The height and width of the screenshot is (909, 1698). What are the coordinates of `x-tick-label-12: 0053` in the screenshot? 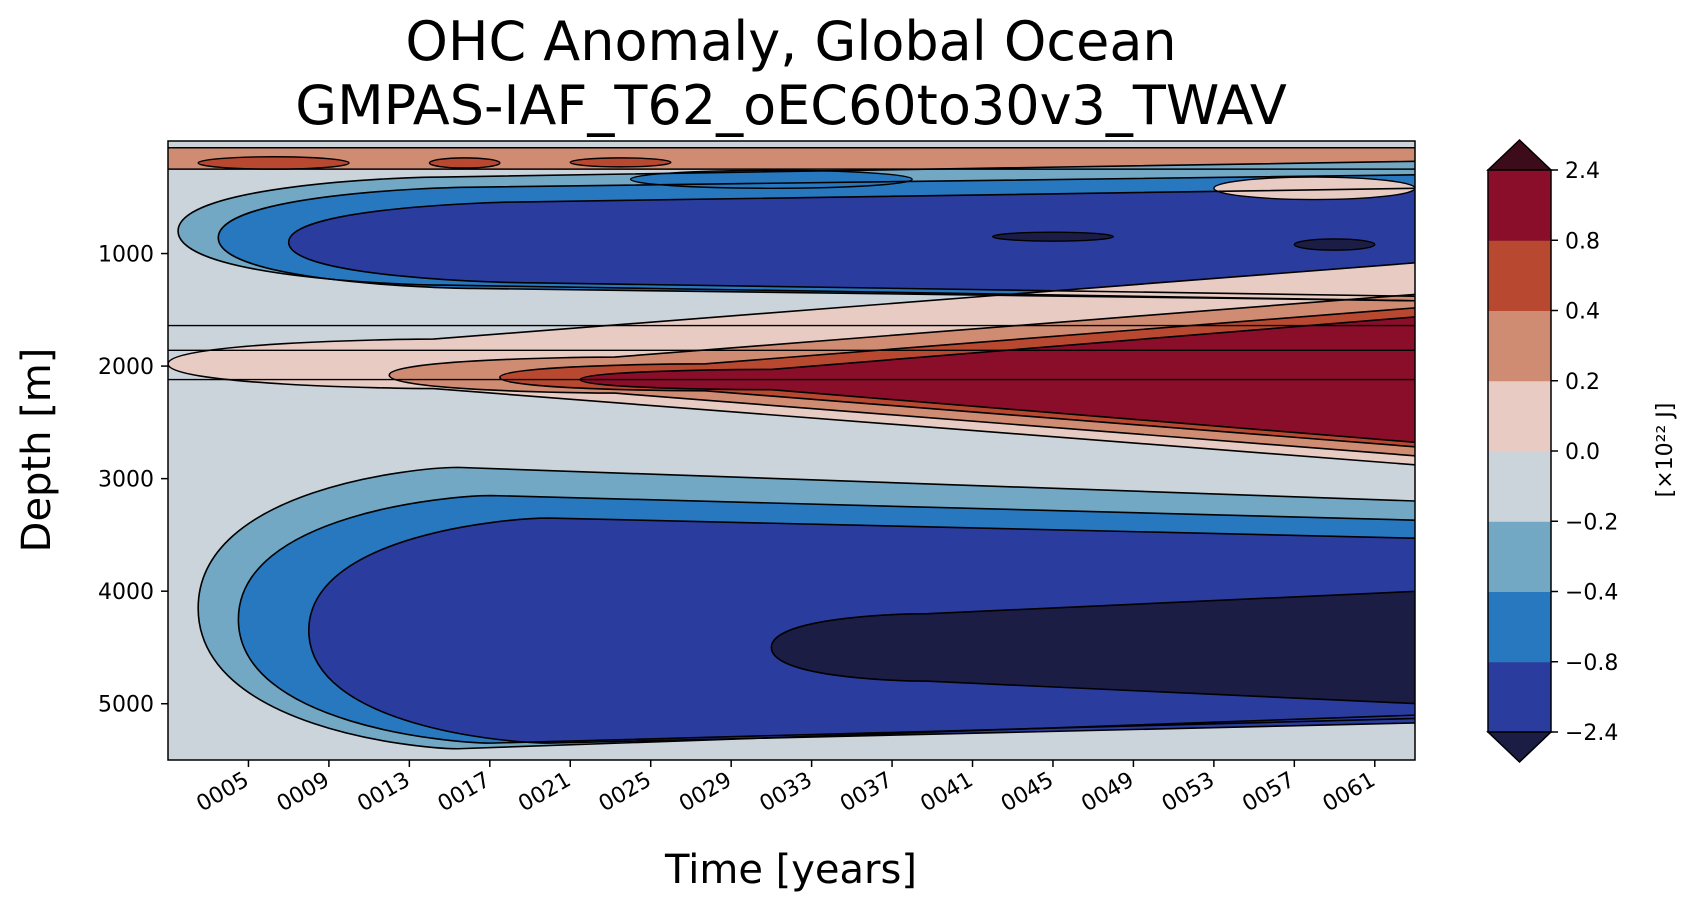 It's located at (1188, 793).